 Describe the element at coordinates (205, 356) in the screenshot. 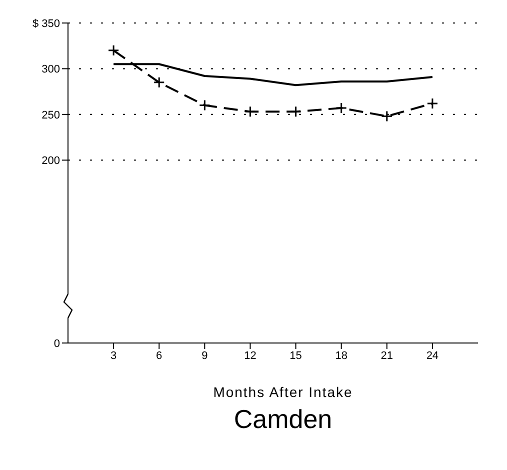

I see `x-tick-label: 9` at that location.